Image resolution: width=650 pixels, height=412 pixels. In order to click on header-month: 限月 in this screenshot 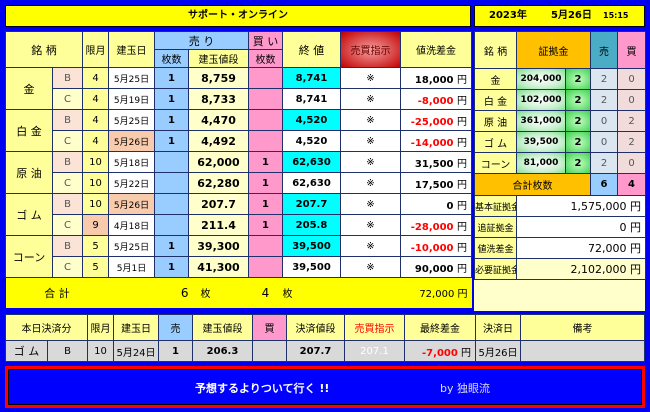, I will do `click(95, 49)`.